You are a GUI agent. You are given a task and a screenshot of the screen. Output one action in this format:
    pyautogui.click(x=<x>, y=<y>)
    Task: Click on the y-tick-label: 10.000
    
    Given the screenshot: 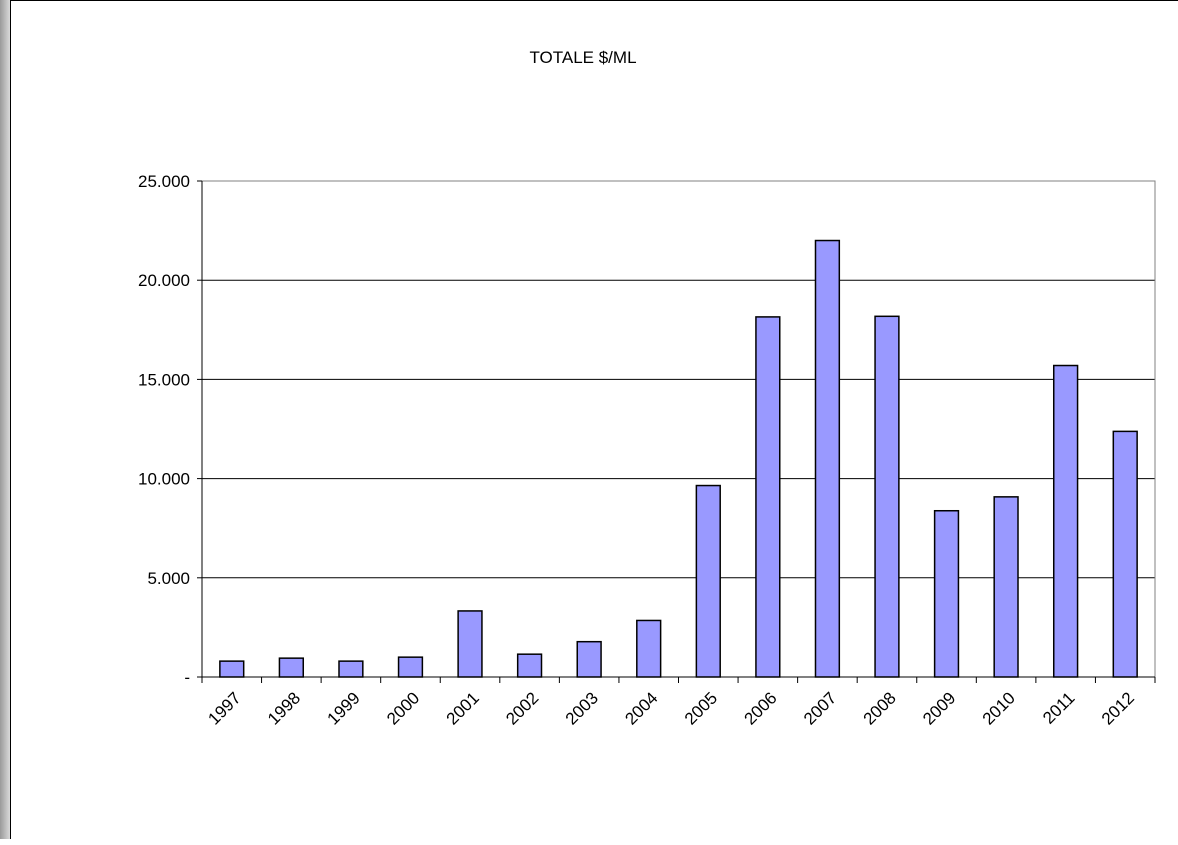 What is the action you would take?
    pyautogui.click(x=164, y=479)
    